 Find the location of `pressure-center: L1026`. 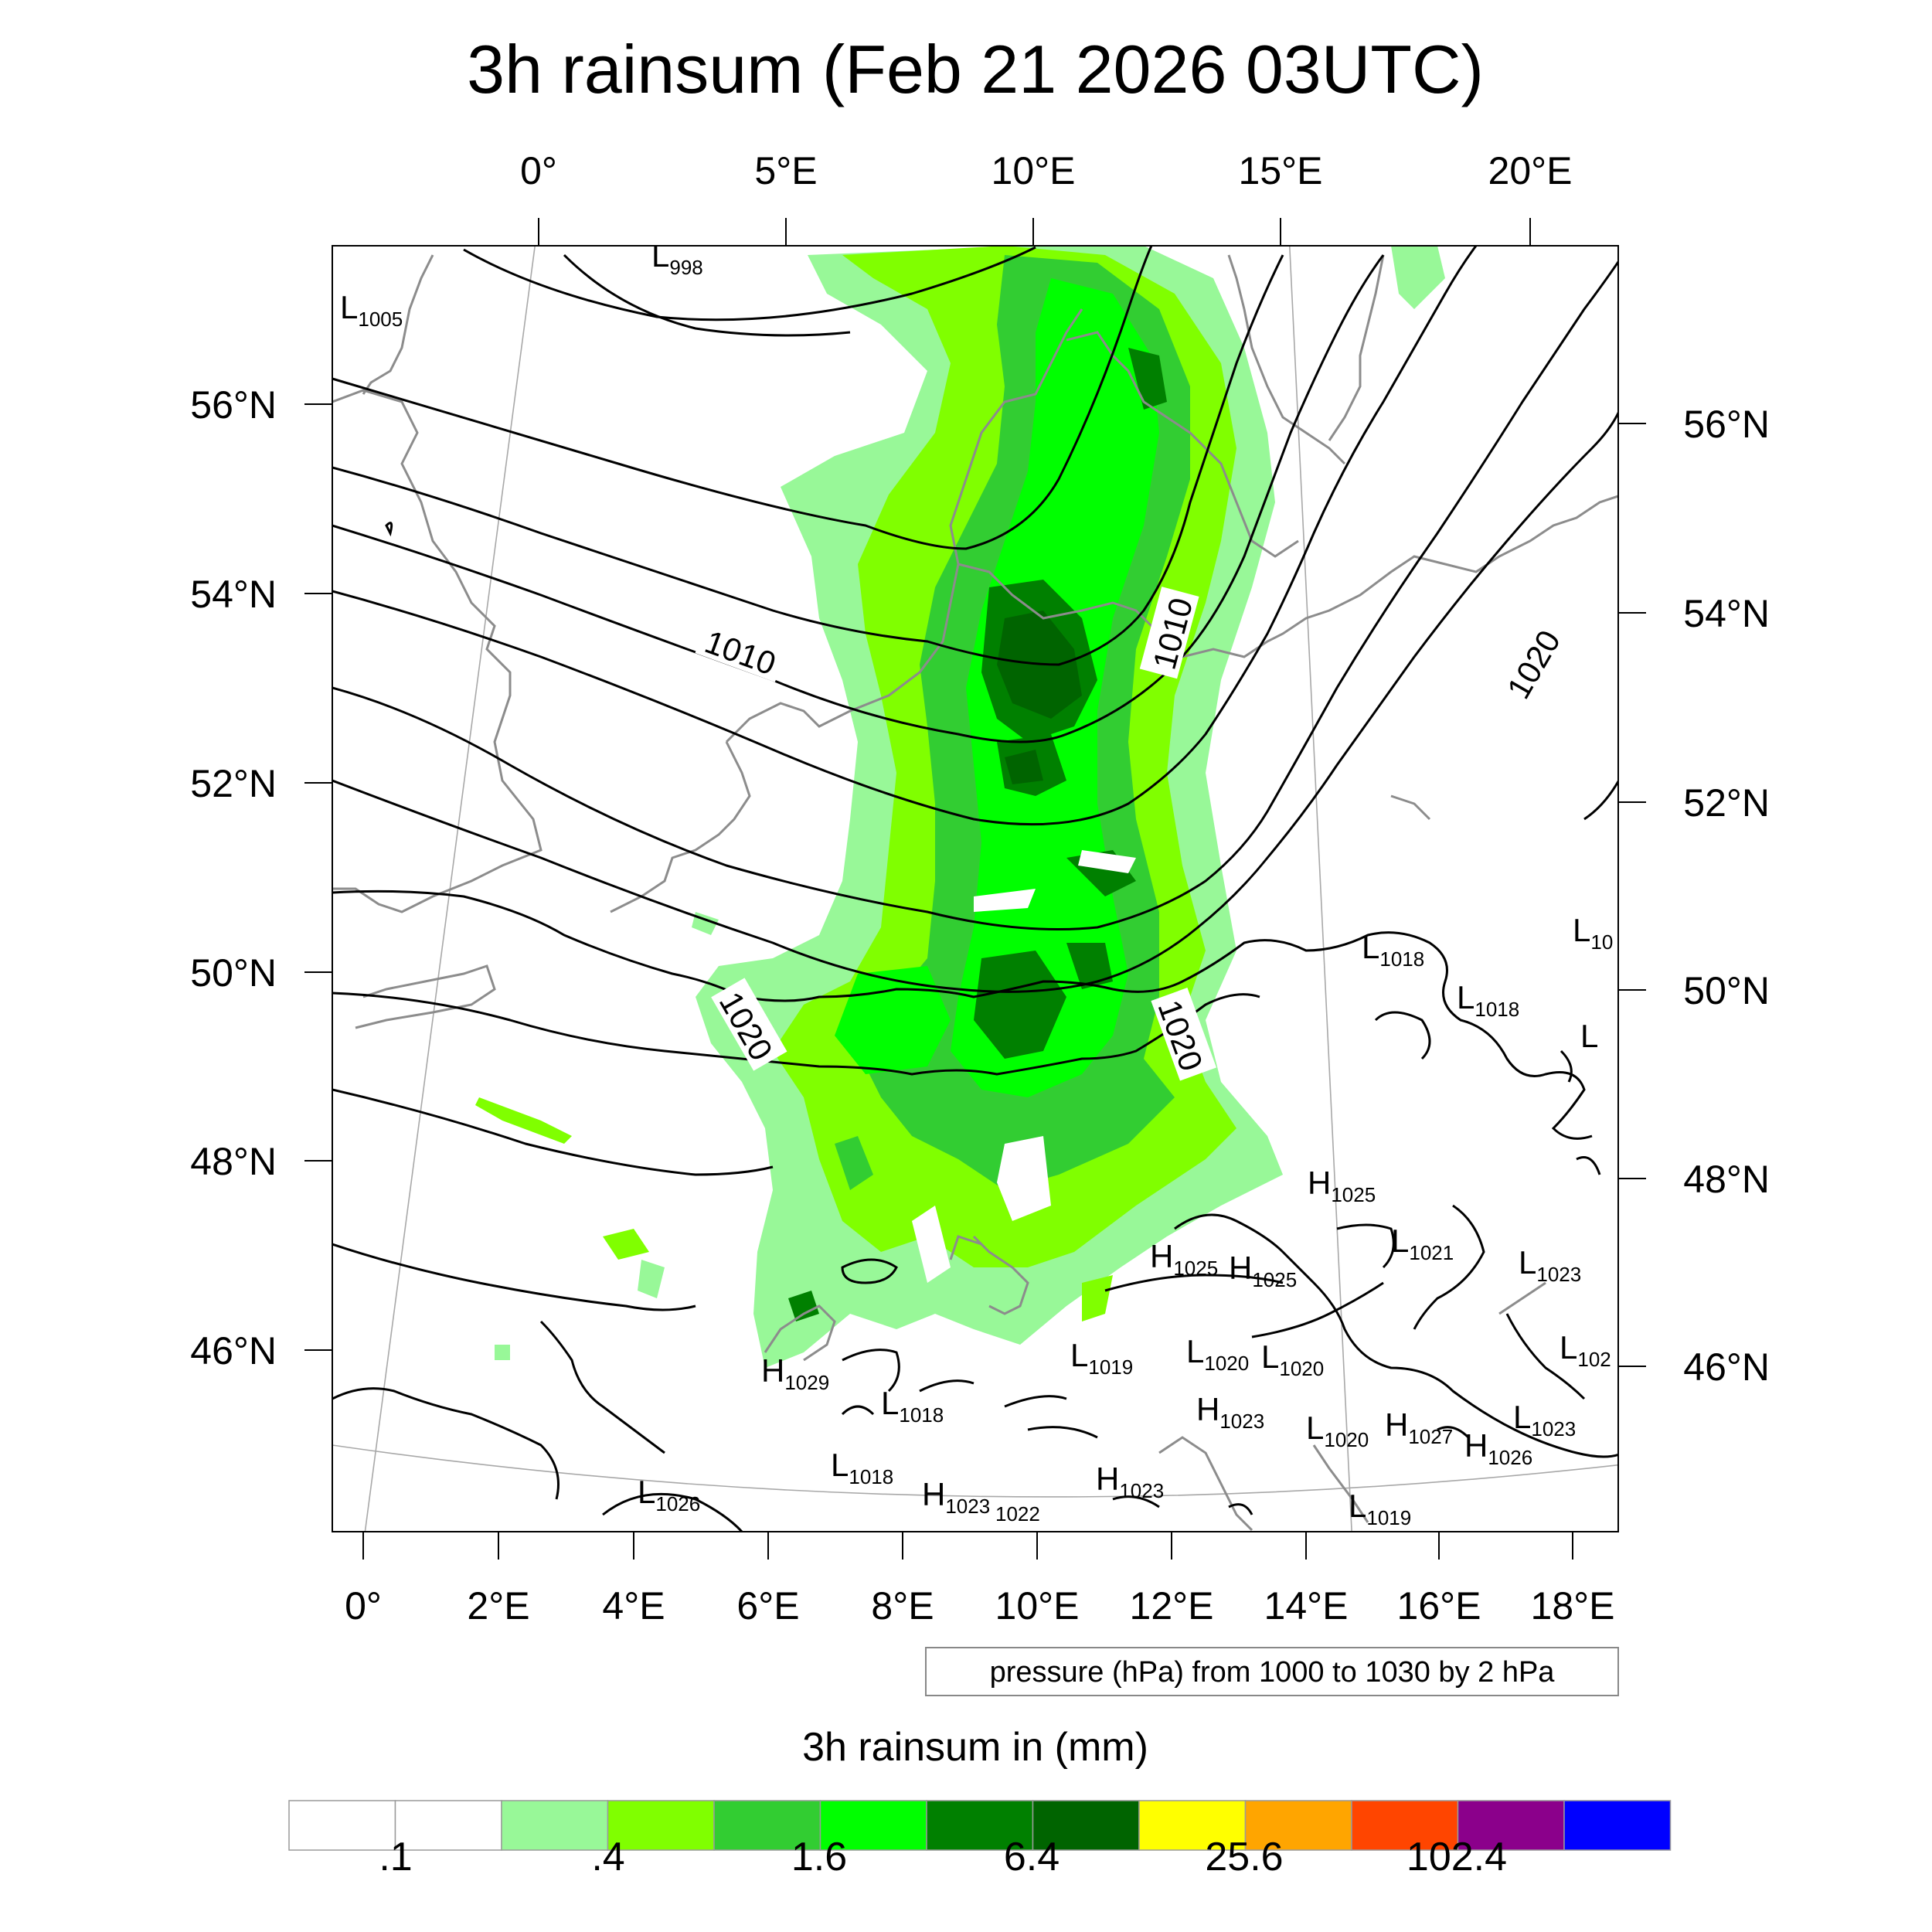

pressure-center: L1026 is located at coordinates (669, 1495).